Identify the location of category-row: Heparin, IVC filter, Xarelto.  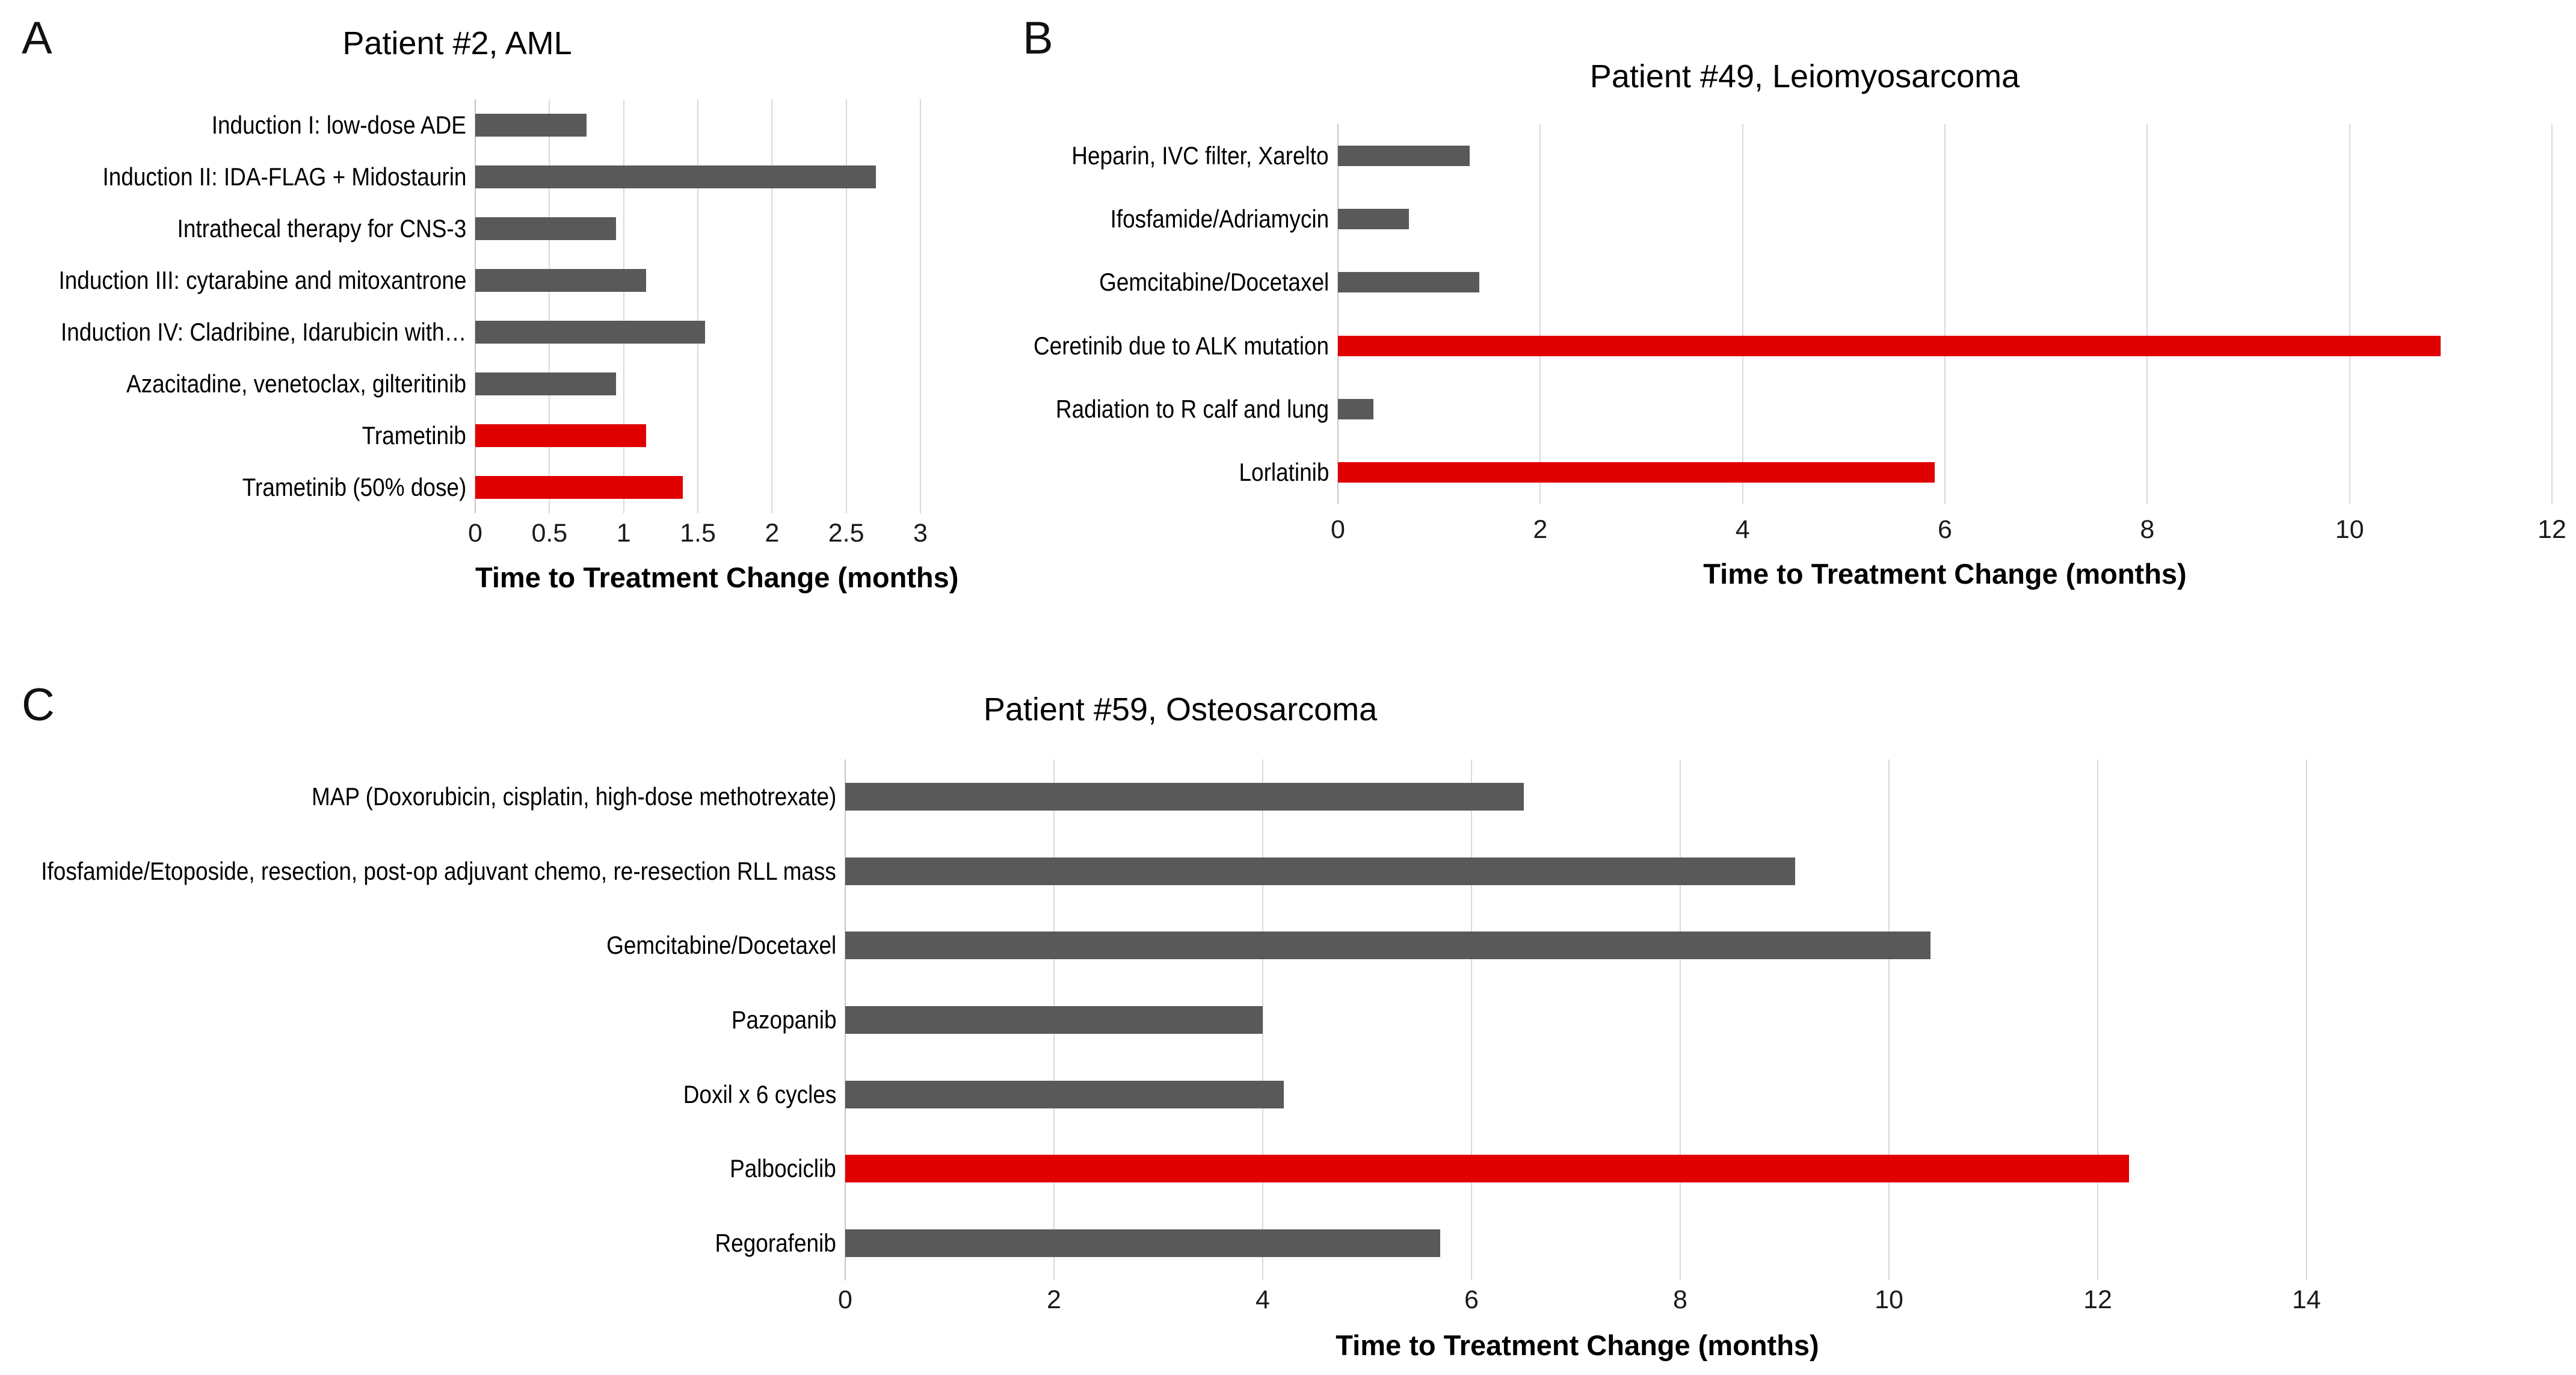
(1103, 156).